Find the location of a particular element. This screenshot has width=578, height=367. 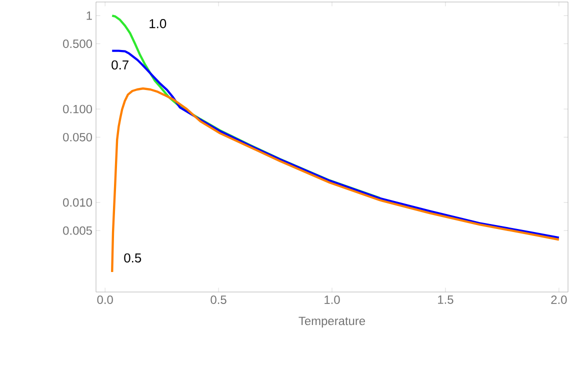

y-tick-label: 0.500 is located at coordinates (77, 44).